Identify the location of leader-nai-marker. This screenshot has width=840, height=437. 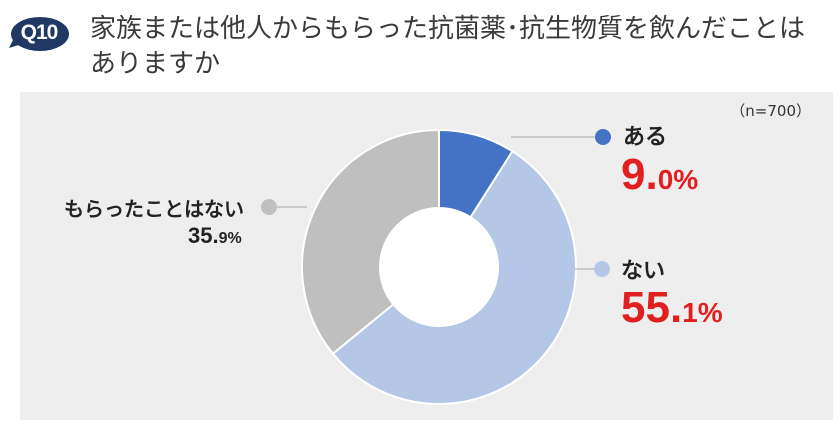
(602, 269).